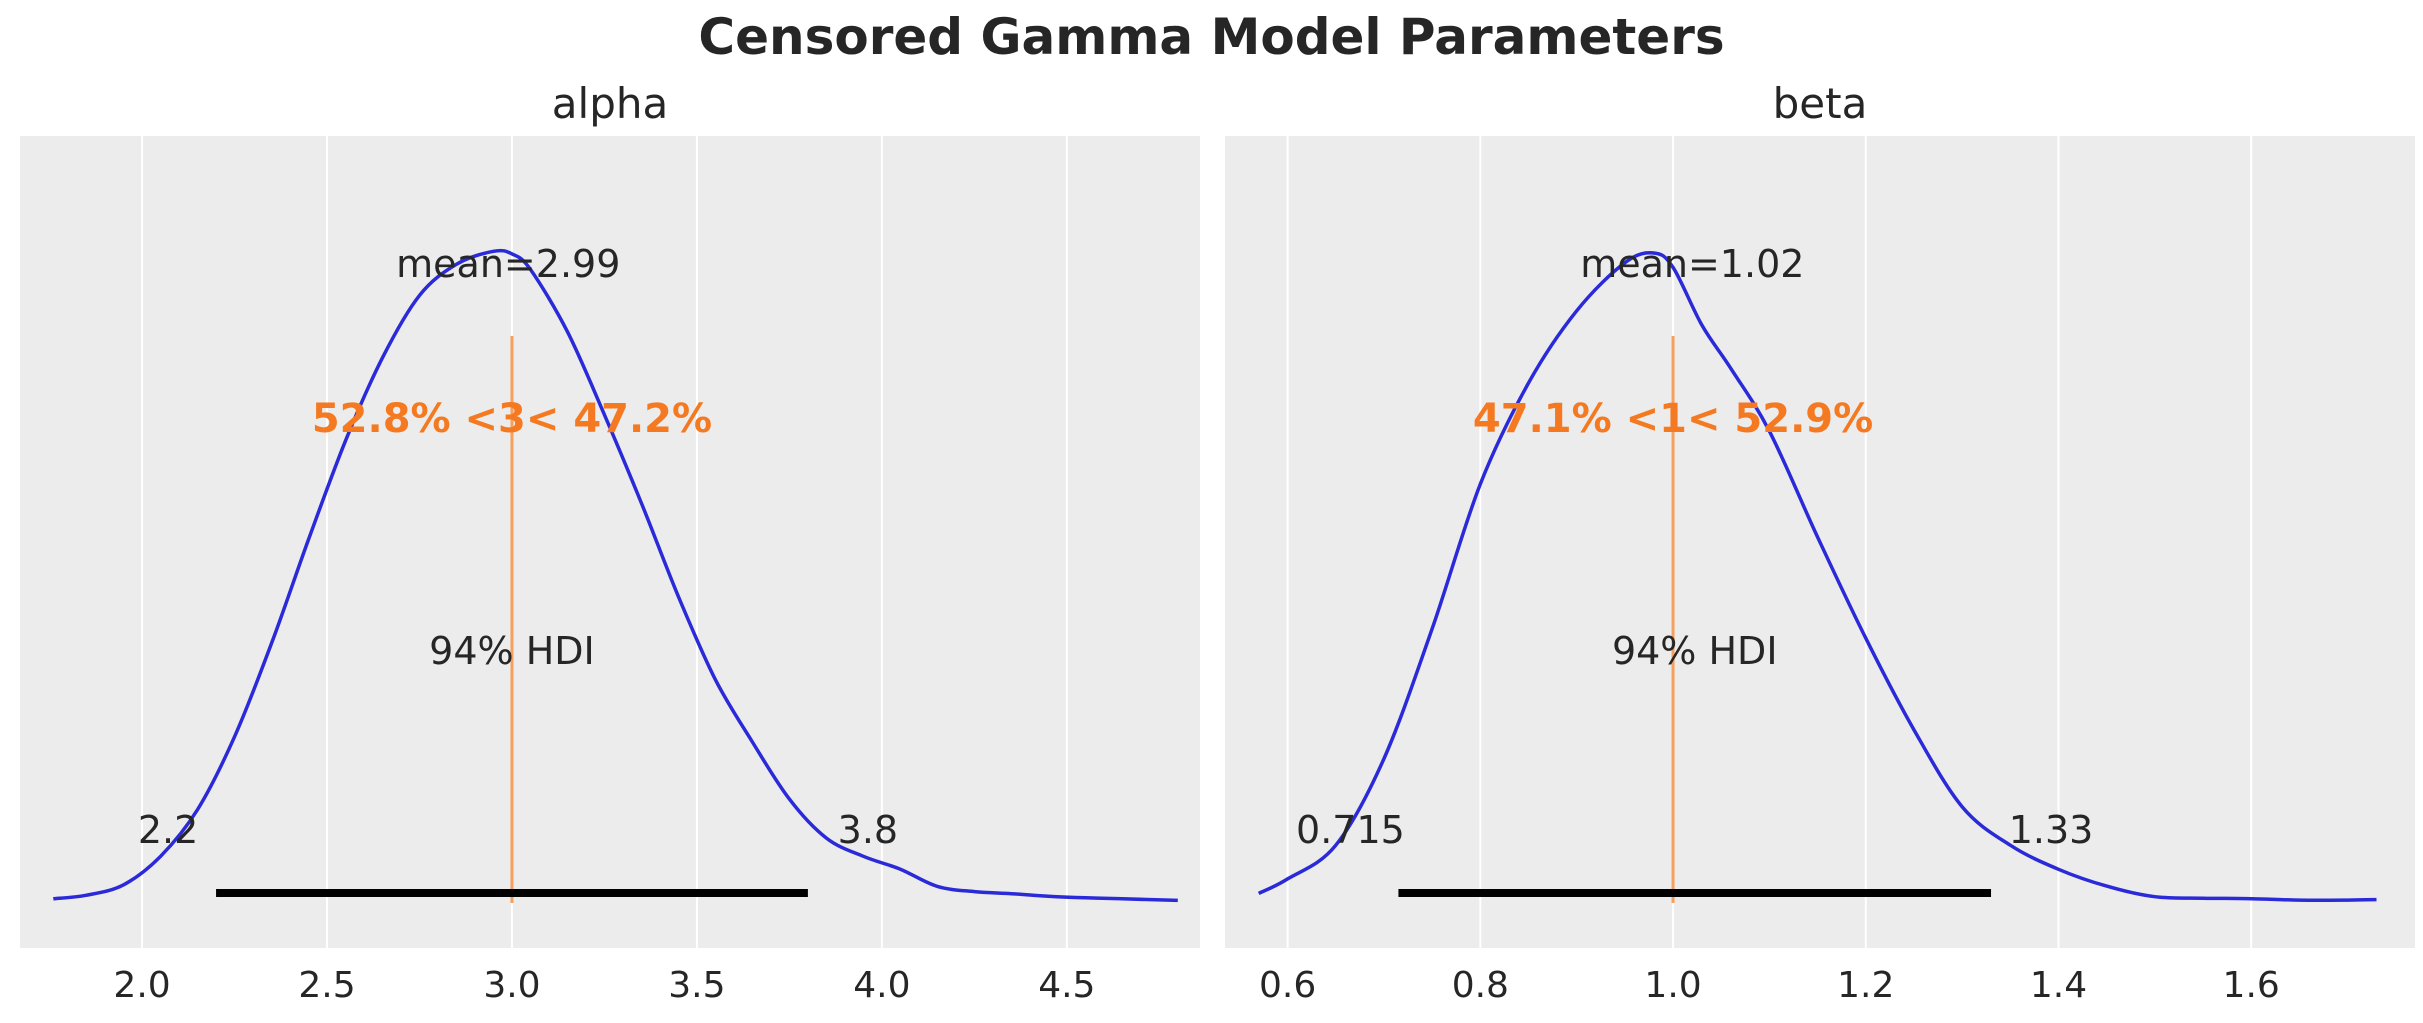 The width and height of the screenshot is (2423, 1023). What do you see at coordinates (1480, 985) in the screenshot?
I see `beta-x-tick-label: 0.8` at bounding box center [1480, 985].